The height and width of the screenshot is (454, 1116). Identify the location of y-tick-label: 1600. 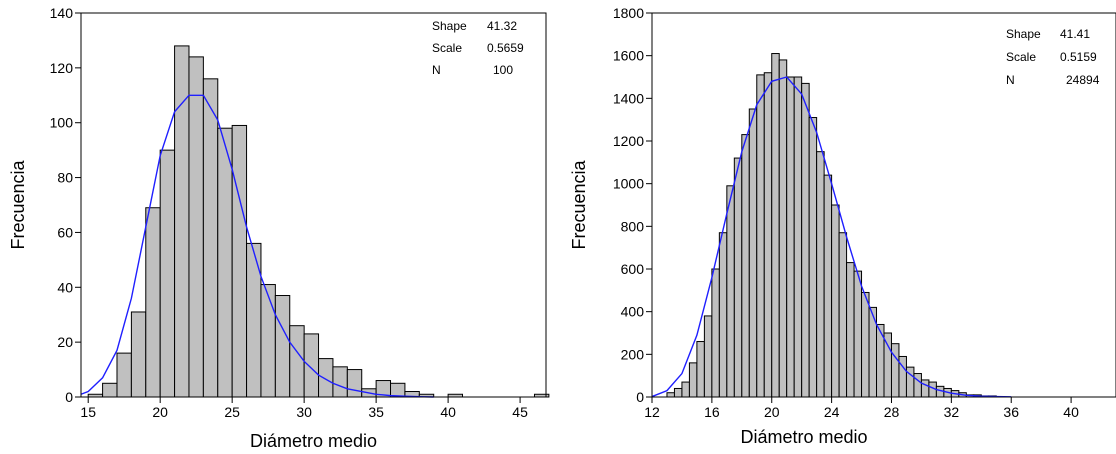
(628, 56).